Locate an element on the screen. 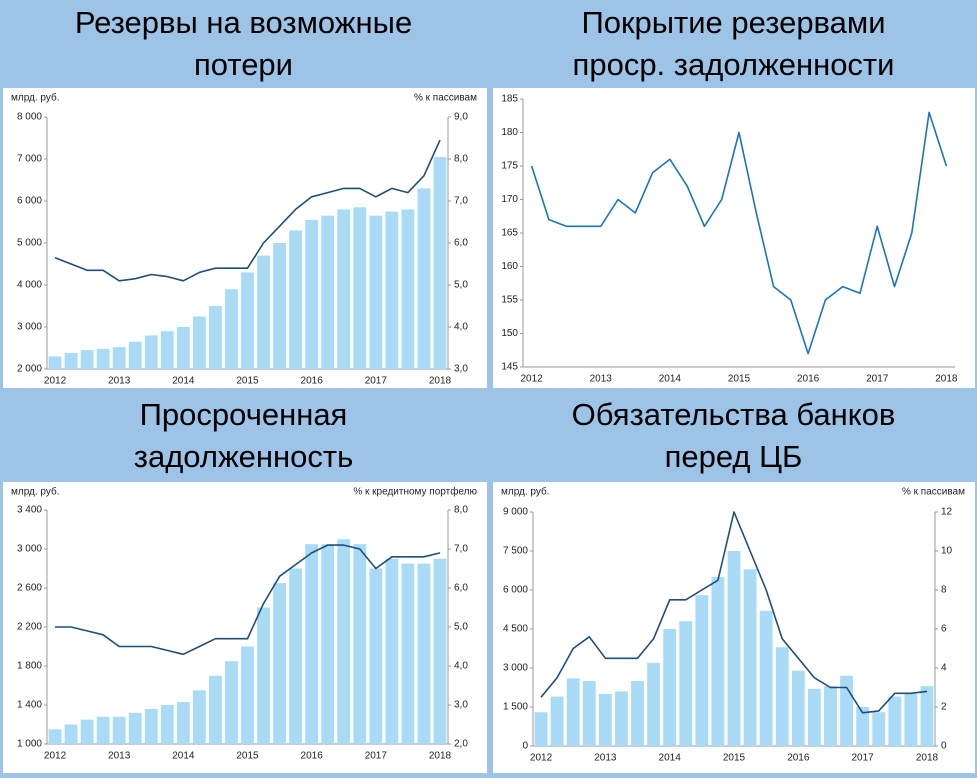 The height and width of the screenshot is (778, 977). chart-title: Обязательства банков перед ЦБ is located at coordinates (733, 435).